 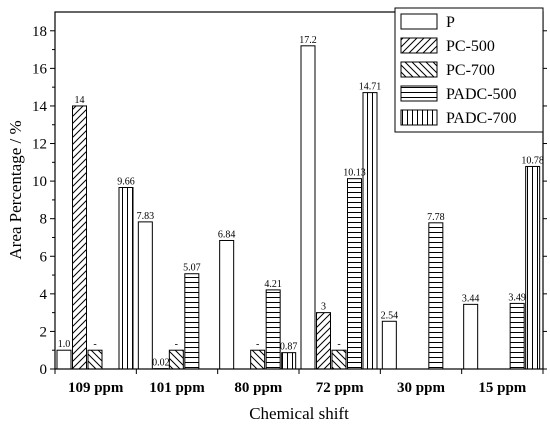 What do you see at coordinates (517, 297) in the screenshot?
I see `data-label-padc-500-5: 3.49` at bounding box center [517, 297].